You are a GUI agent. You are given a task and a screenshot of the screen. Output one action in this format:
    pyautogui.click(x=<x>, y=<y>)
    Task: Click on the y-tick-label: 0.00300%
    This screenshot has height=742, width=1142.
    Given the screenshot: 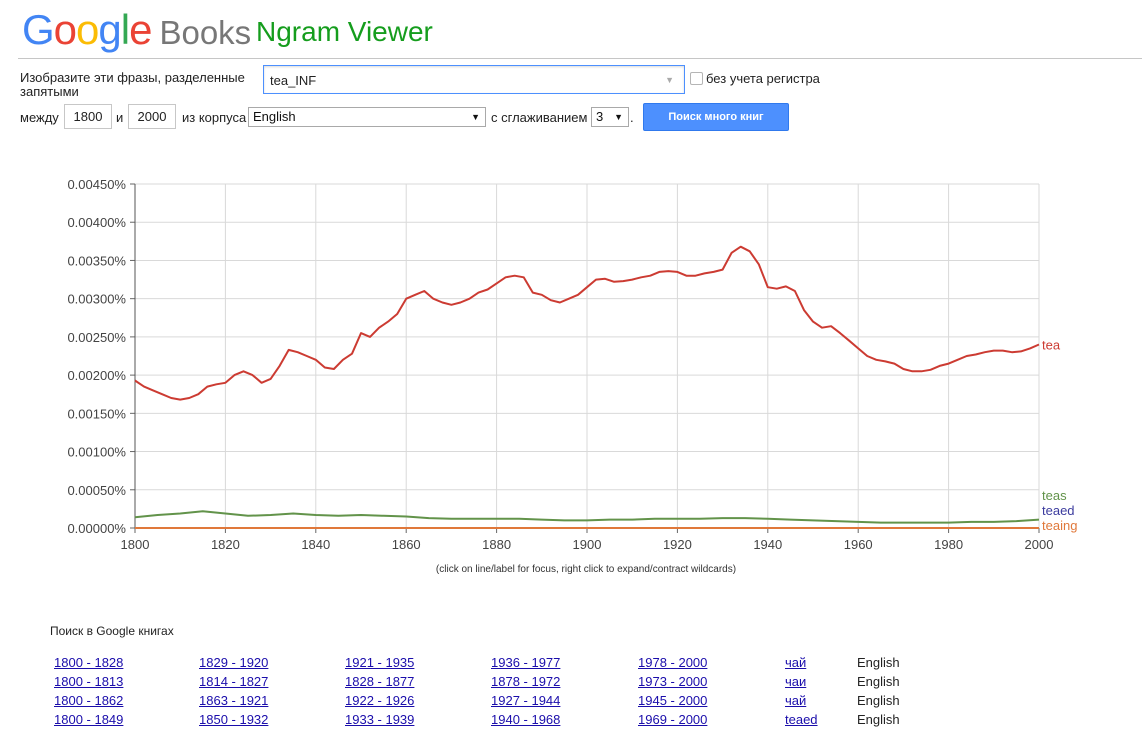 What is the action you would take?
    pyautogui.click(x=96, y=299)
    